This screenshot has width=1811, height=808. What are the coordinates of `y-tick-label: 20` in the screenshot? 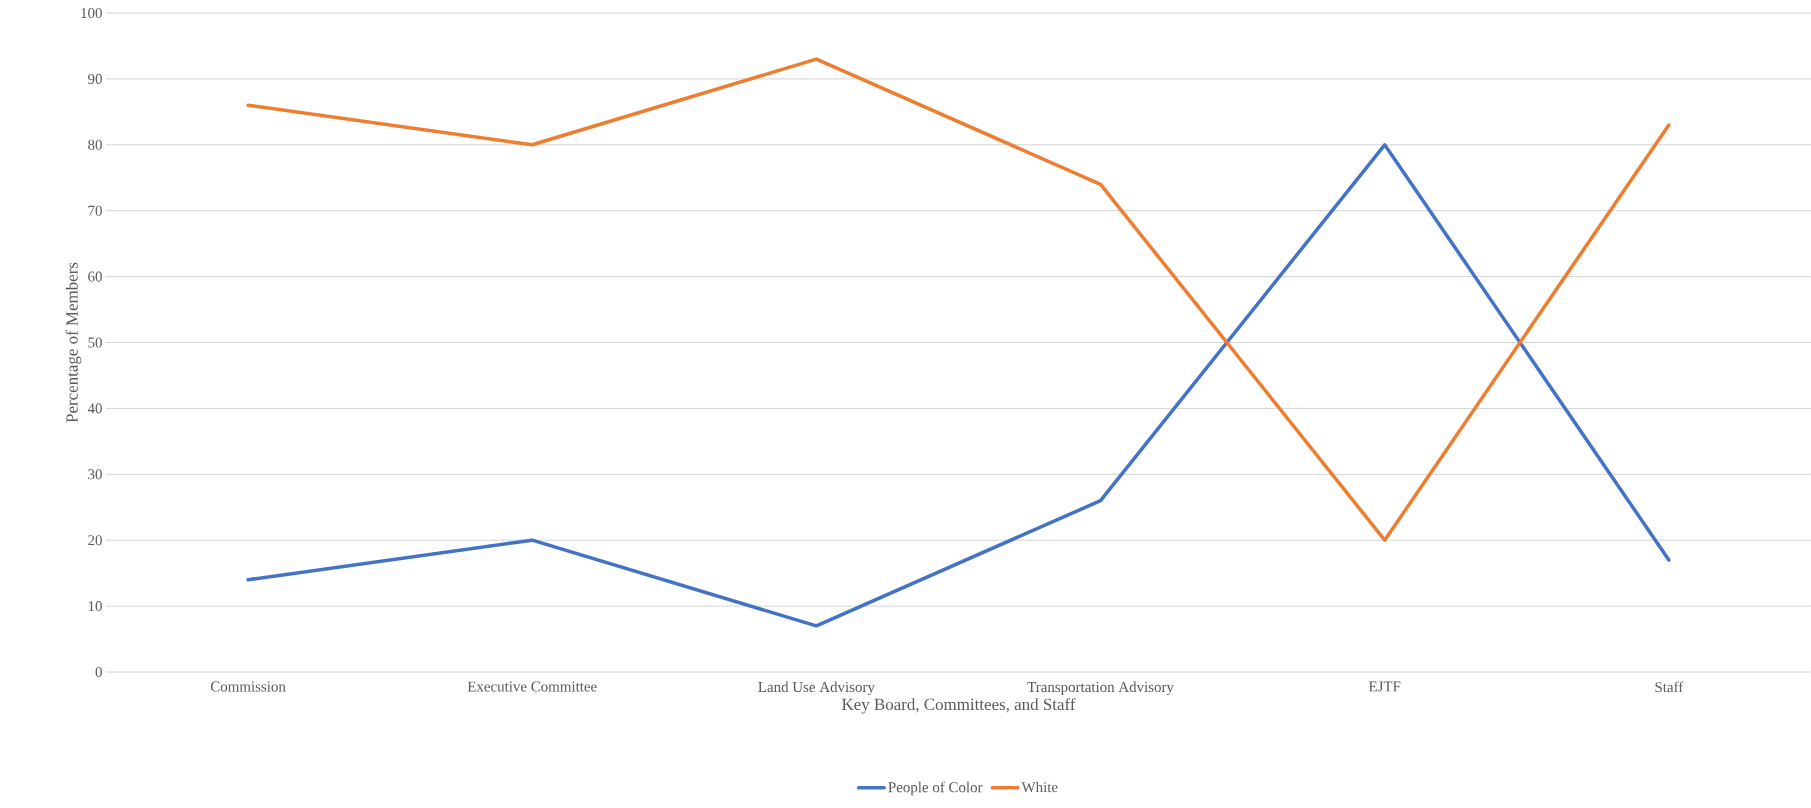 It's located at (95, 540).